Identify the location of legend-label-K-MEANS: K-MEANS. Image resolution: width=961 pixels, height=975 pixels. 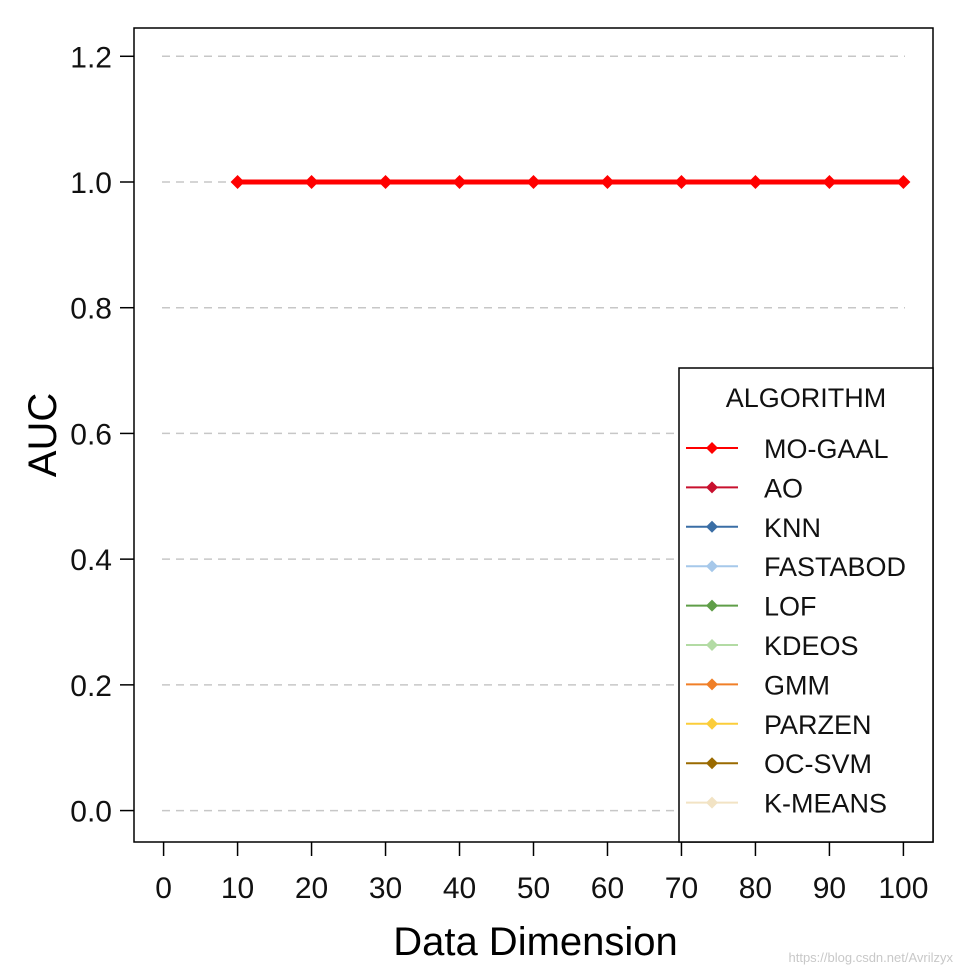
(825, 804).